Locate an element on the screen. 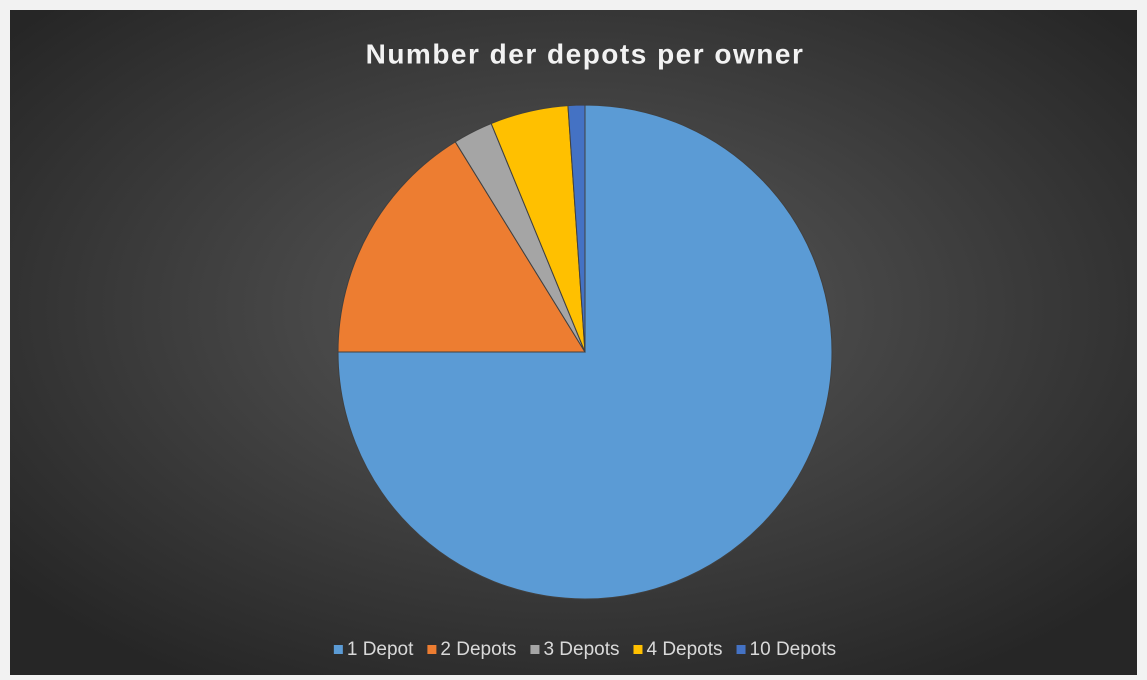 Image resolution: width=1147 pixels, height=680 pixels. chart-title: Number der depots per owner is located at coordinates (585, 53).